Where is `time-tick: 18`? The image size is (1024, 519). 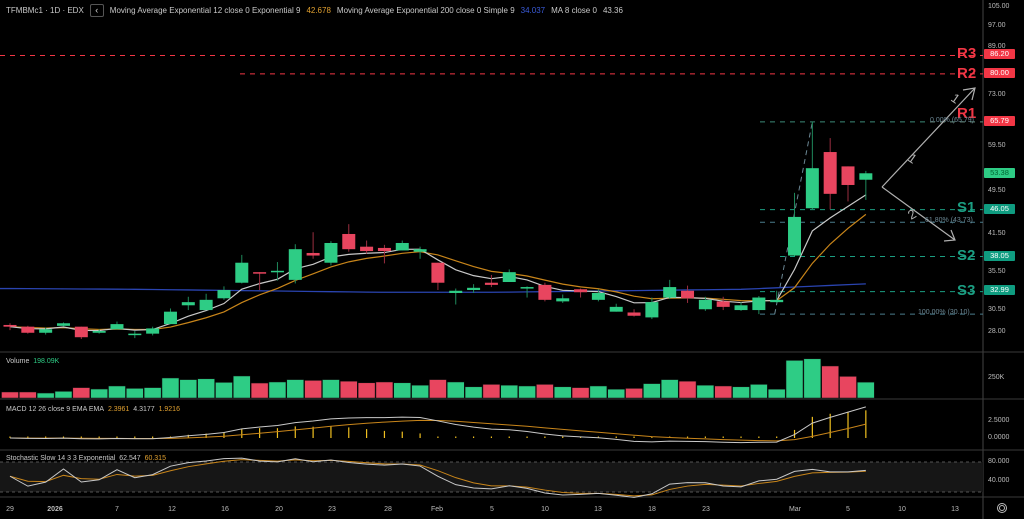
time-tick: 18 is located at coordinates (652, 509).